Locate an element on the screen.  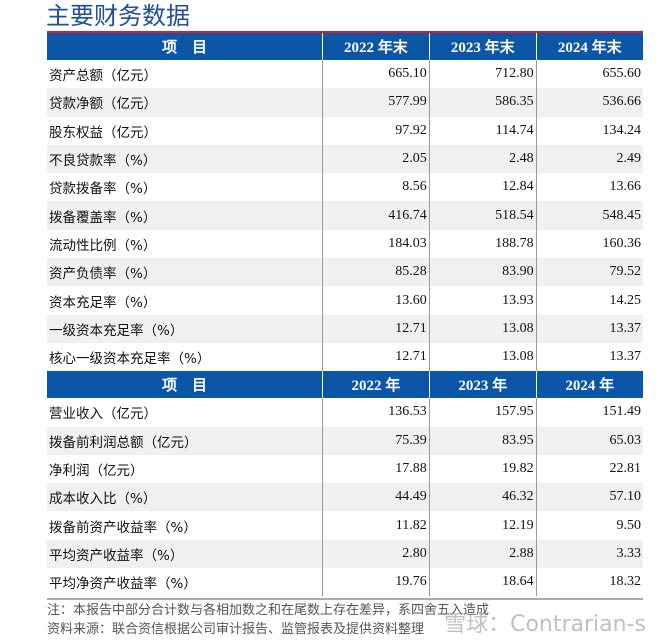
value-cell: 136.53 is located at coordinates (375, 412).